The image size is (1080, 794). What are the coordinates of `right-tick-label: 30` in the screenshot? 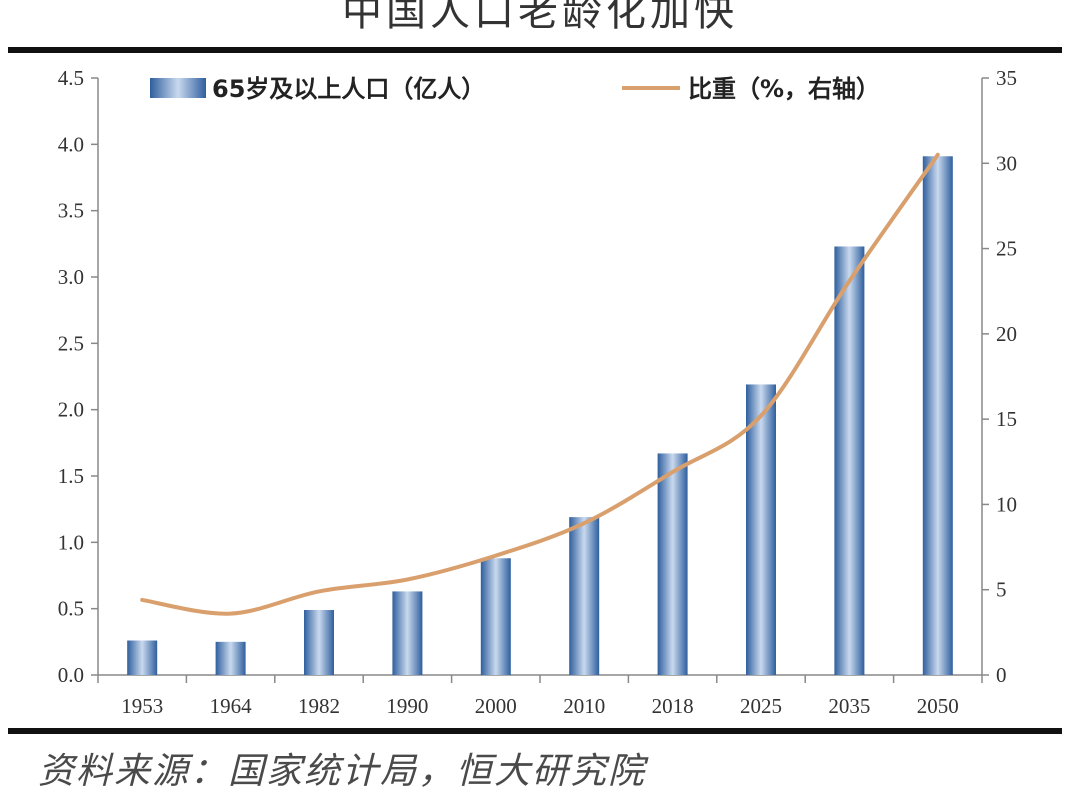 It's located at (1006, 163).